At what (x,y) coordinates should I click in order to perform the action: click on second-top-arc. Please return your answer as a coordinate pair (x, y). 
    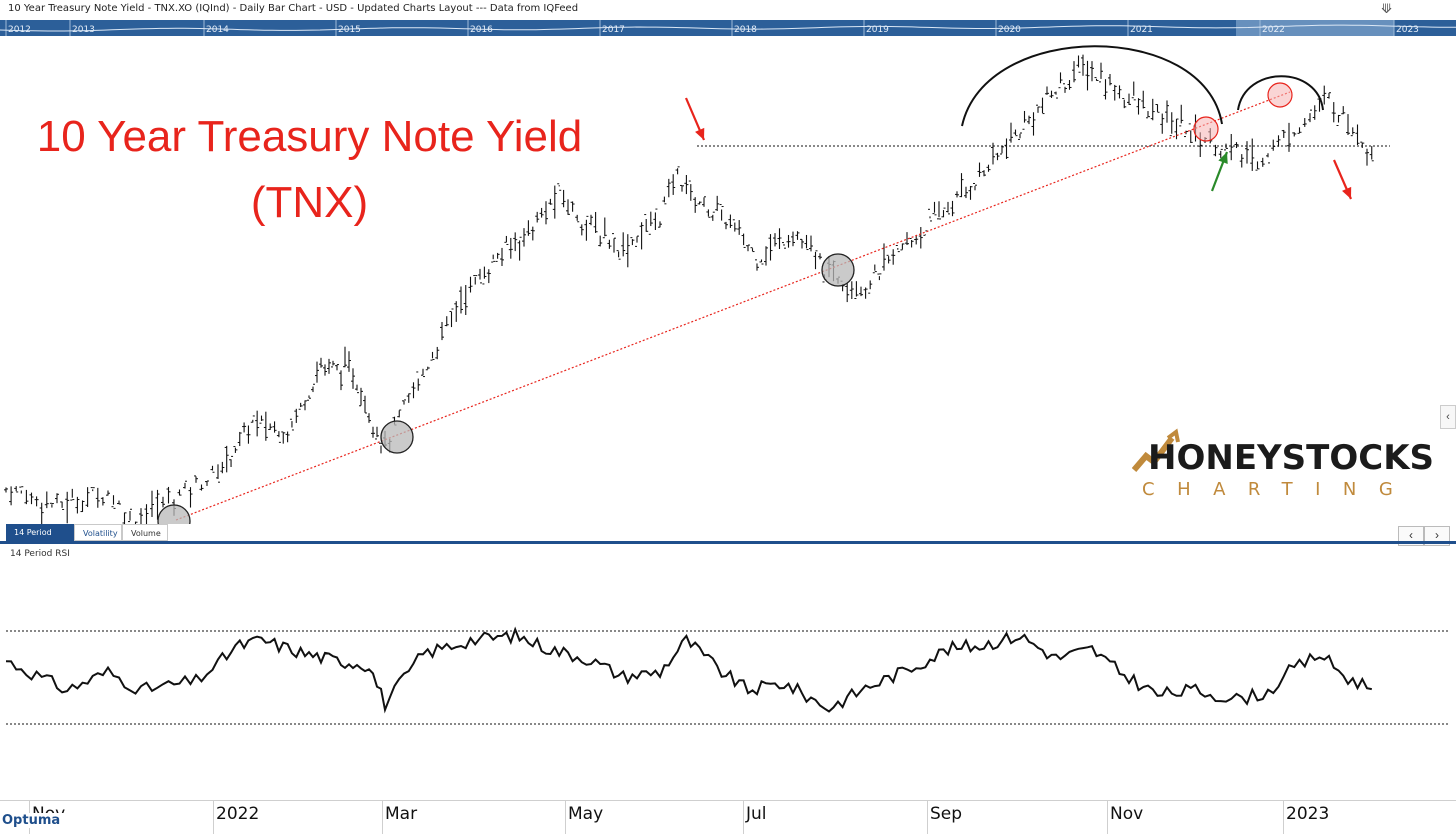
    Looking at the image, I should click on (1280, 93).